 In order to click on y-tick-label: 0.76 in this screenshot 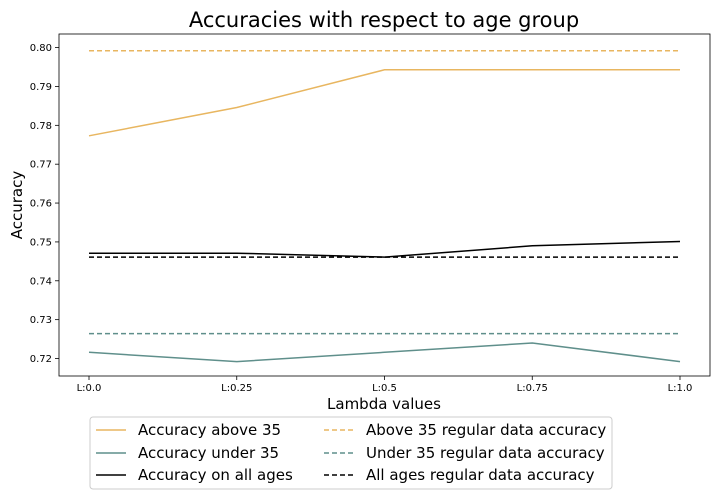, I will do `click(41, 204)`.